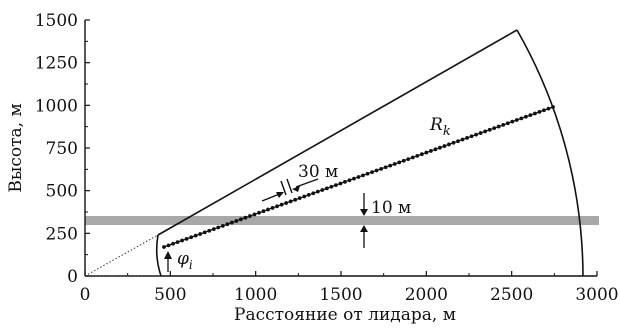  What do you see at coordinates (550, 153) in the screenshot?
I see `sector-outer-arc` at bounding box center [550, 153].